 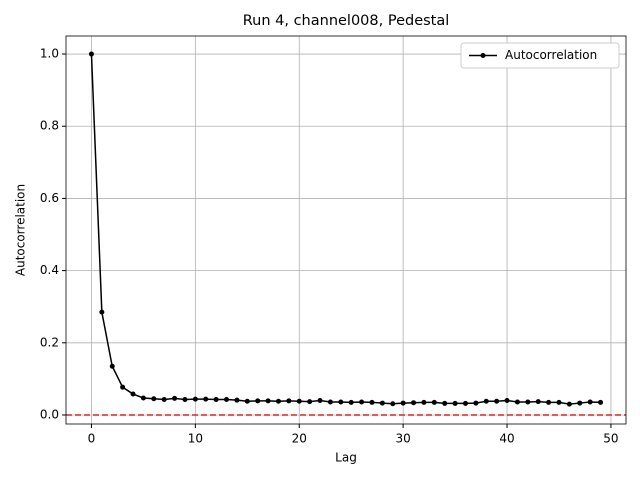 What do you see at coordinates (551, 55) in the screenshot?
I see `legend-label: Autocorrelation` at bounding box center [551, 55].